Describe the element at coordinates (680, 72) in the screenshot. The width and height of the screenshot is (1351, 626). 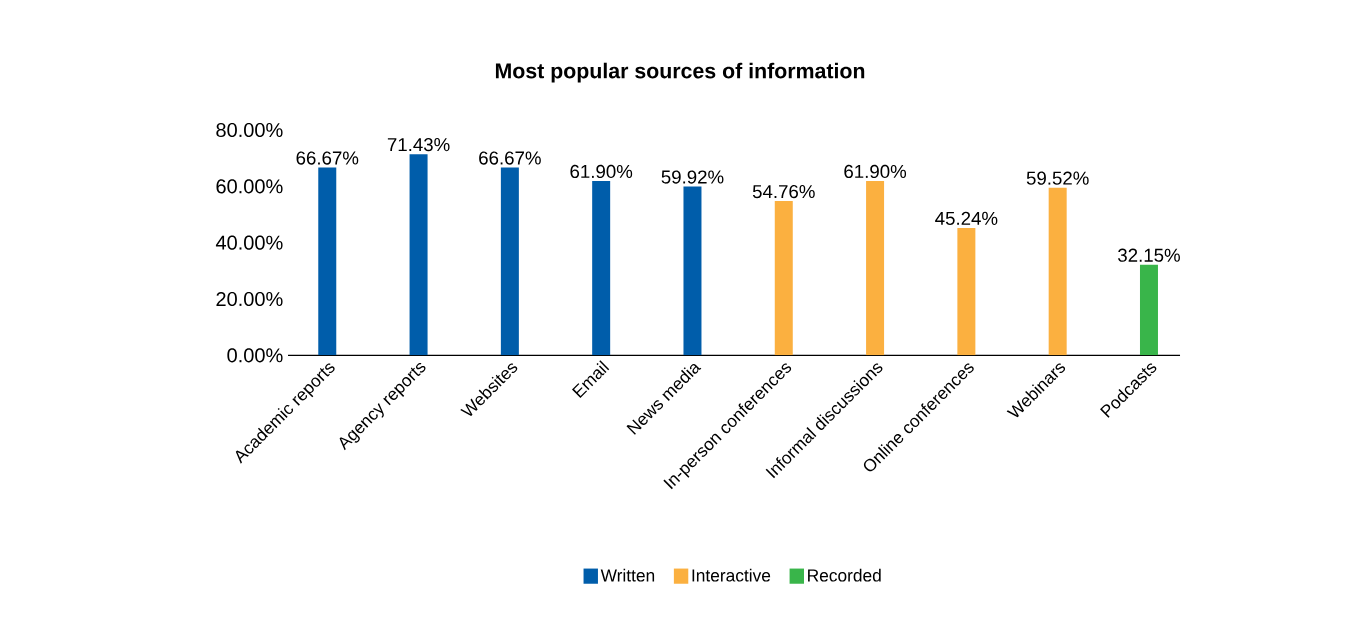
I see `chart-title: Most popular sources of information` at that location.